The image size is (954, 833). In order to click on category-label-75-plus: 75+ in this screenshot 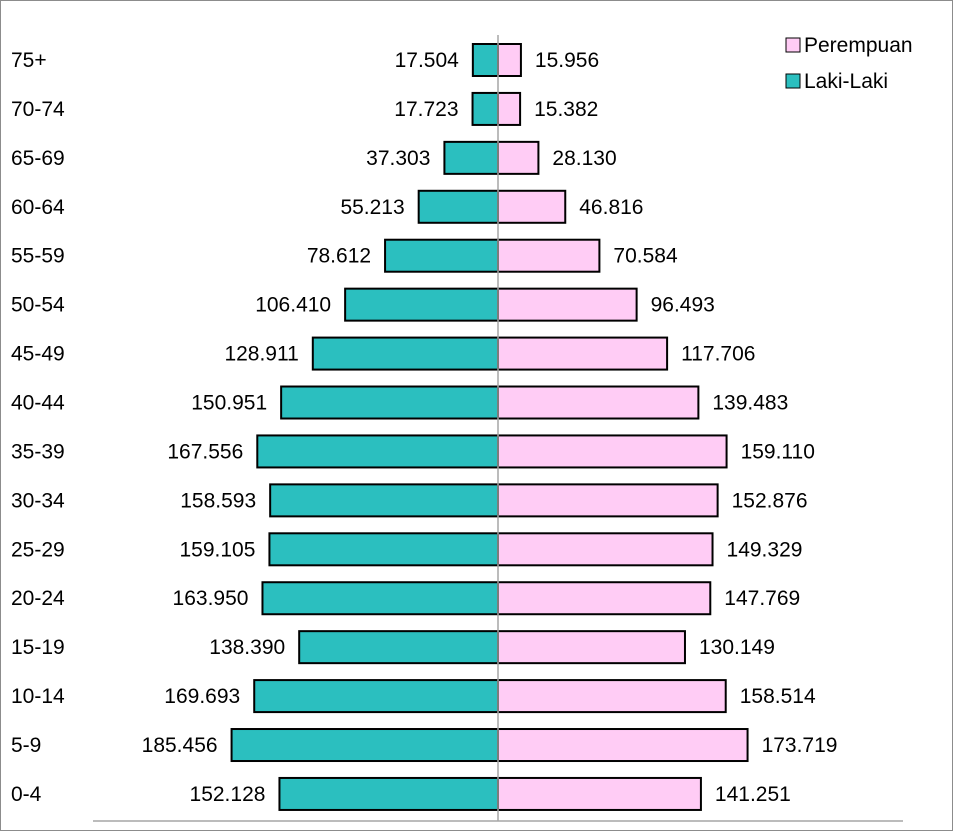, I will do `click(29, 60)`.